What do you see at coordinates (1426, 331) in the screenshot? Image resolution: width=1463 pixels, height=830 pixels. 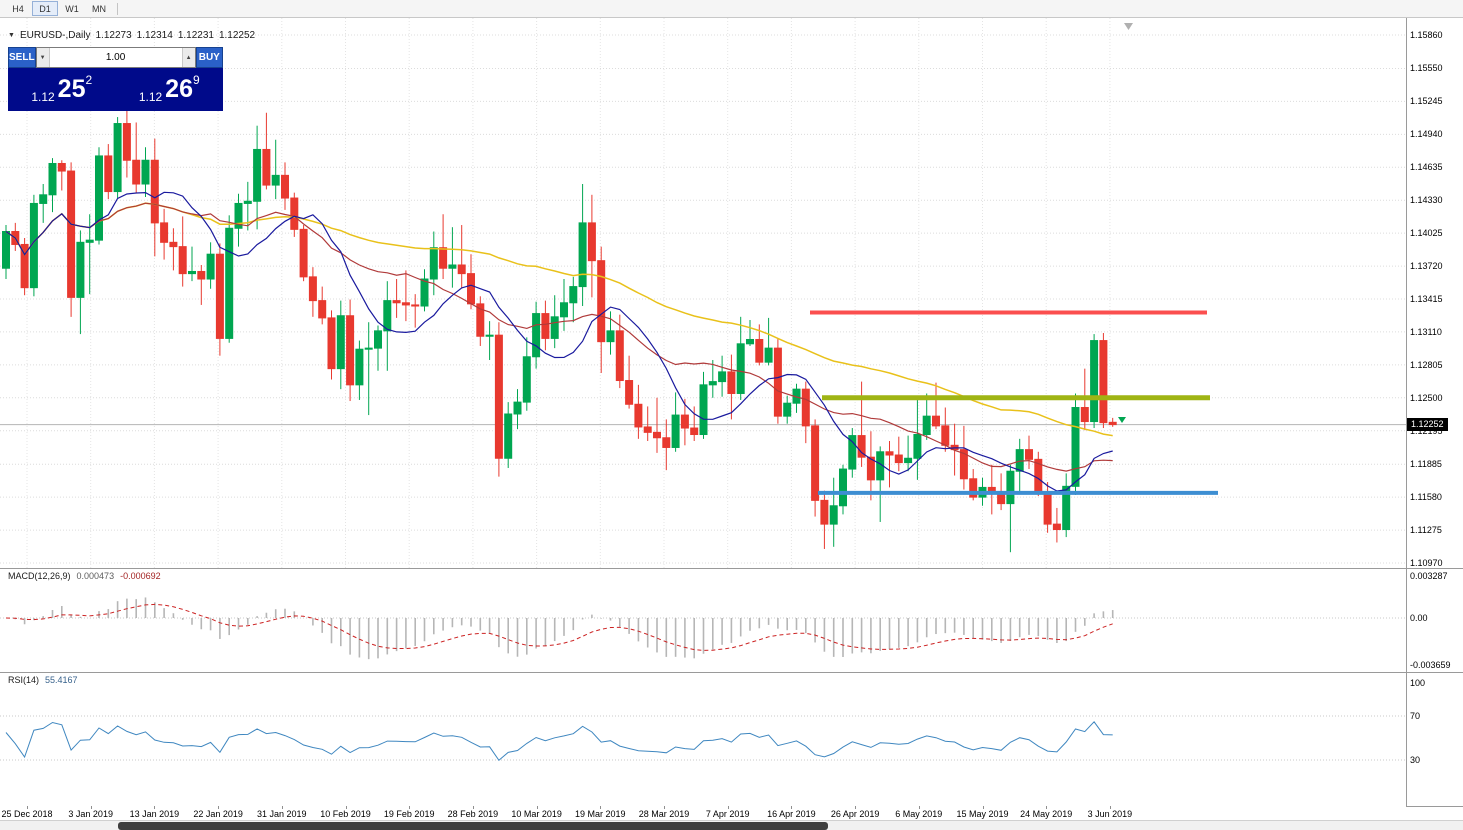 I see `price-scale-label: 1.13110` at bounding box center [1426, 331].